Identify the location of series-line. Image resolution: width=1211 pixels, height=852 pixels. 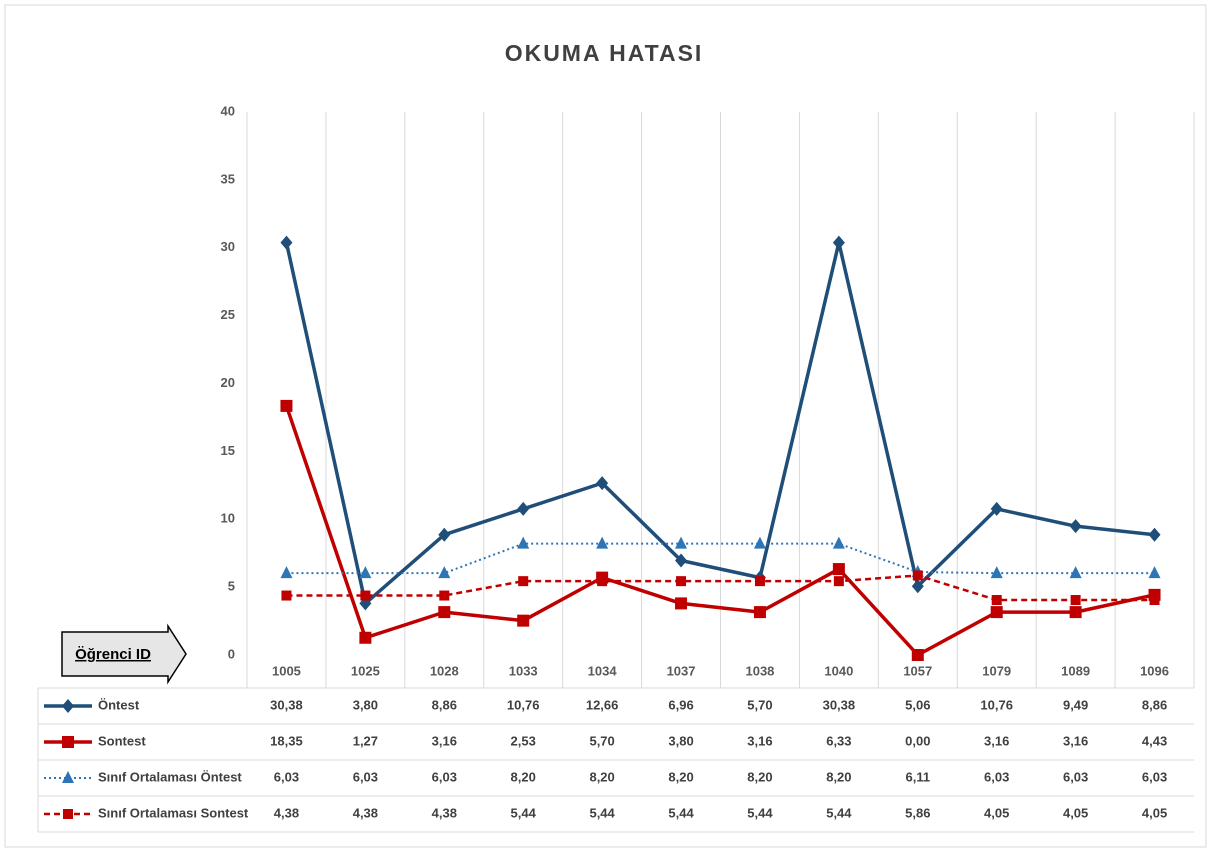
(720, 588).